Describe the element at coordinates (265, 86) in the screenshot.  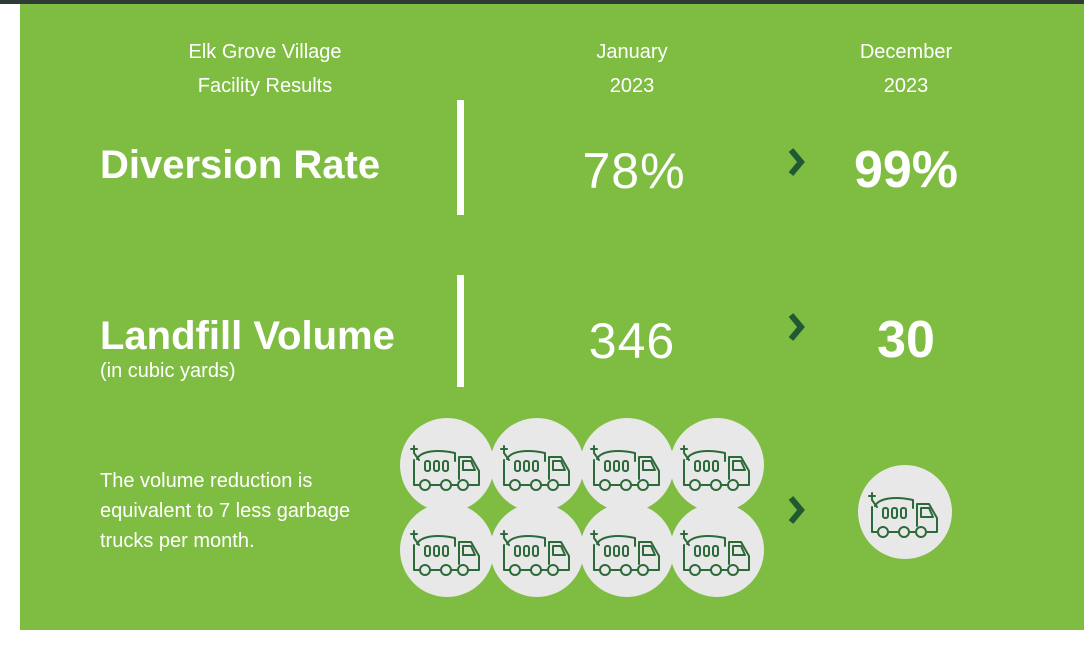
I see `facility-line: Facility Results` at that location.